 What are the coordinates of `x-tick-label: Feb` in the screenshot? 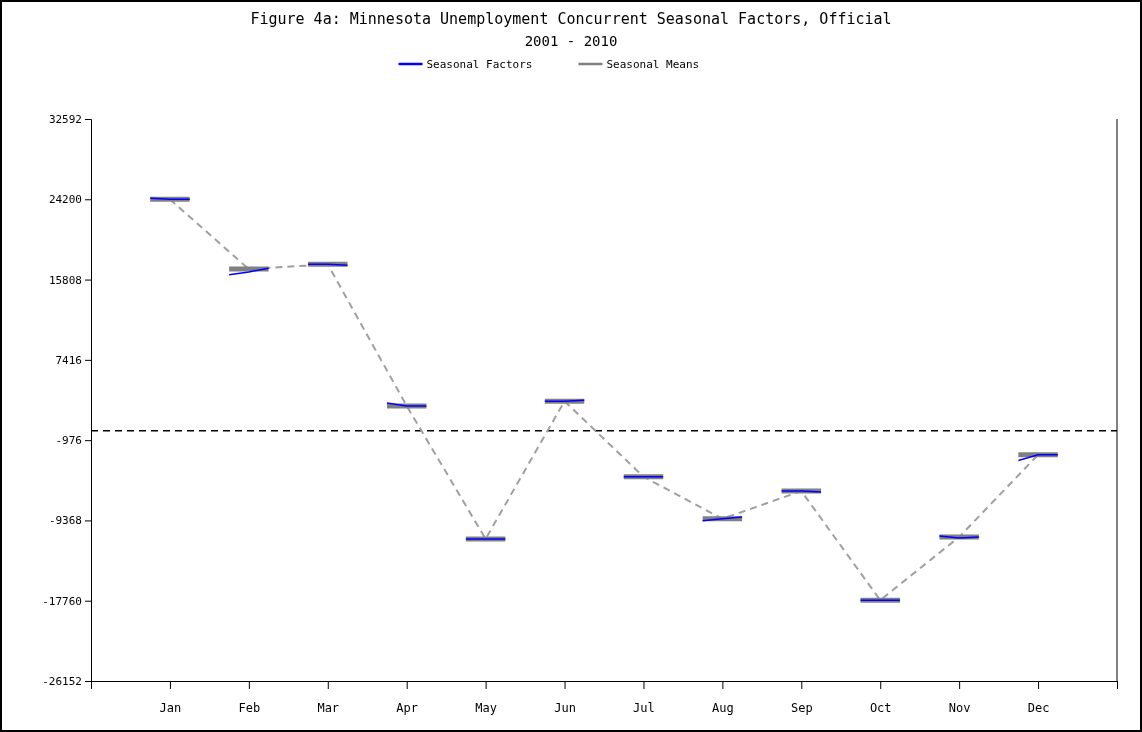 It's located at (249, 707).